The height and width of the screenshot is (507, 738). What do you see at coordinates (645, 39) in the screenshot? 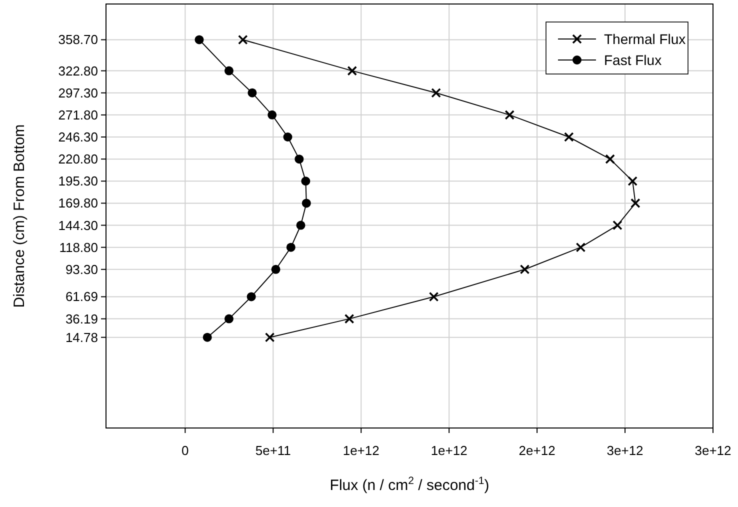
I see `legend-label: Thermal Flux` at bounding box center [645, 39].